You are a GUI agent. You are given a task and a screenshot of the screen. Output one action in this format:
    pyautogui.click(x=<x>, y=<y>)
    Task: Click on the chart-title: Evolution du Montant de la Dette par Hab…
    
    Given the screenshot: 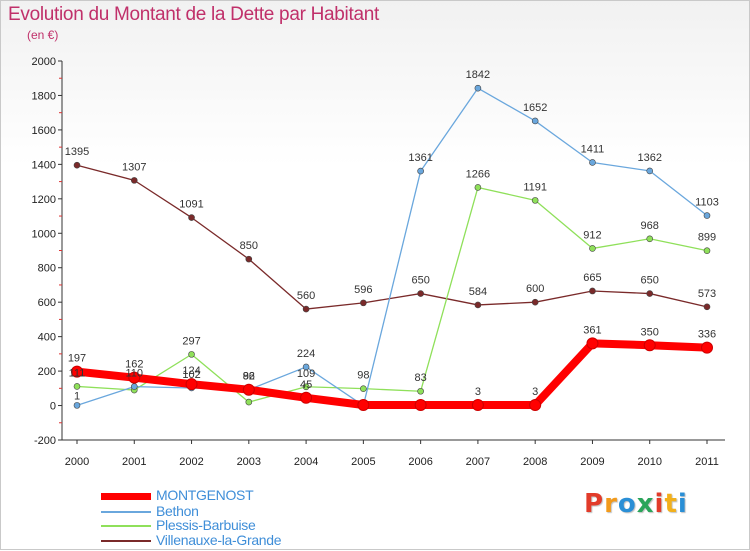 What is the action you would take?
    pyautogui.click(x=193, y=14)
    